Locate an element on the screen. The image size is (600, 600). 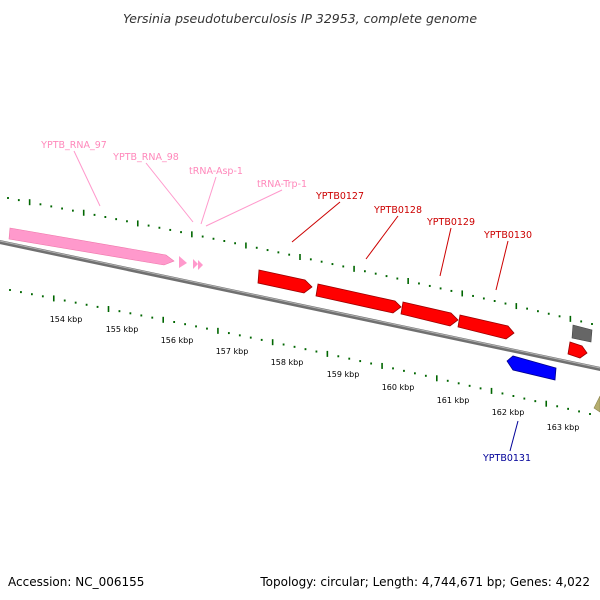
kbp-label: 160 kbp is located at coordinates (398, 387).